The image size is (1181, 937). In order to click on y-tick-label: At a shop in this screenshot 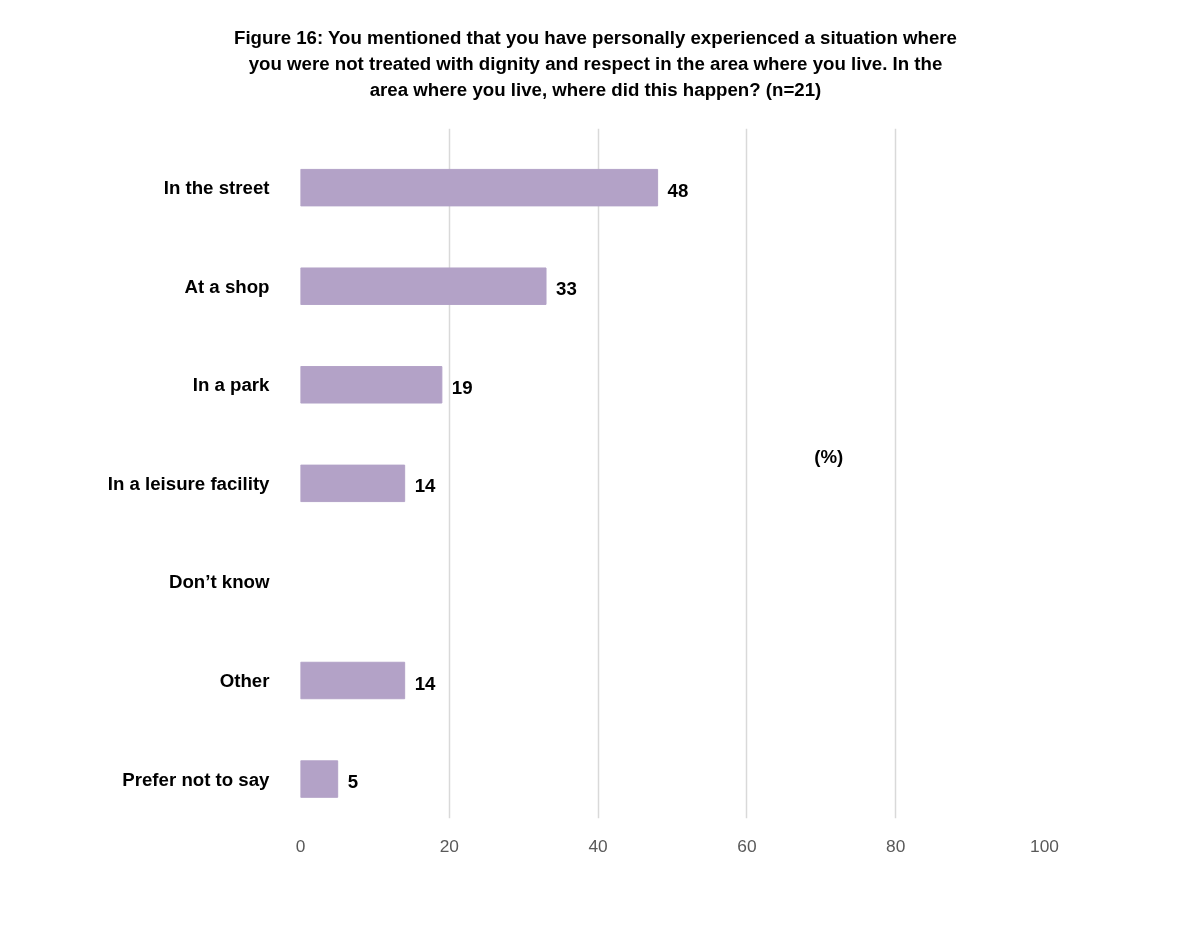, I will do `click(227, 287)`.